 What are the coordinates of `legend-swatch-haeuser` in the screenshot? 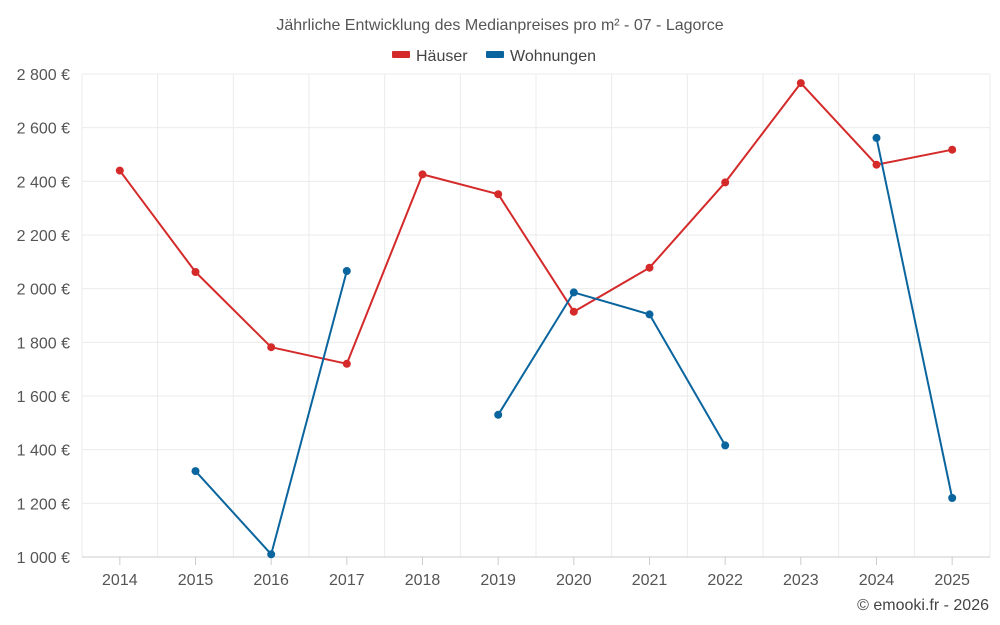 It's located at (401, 54).